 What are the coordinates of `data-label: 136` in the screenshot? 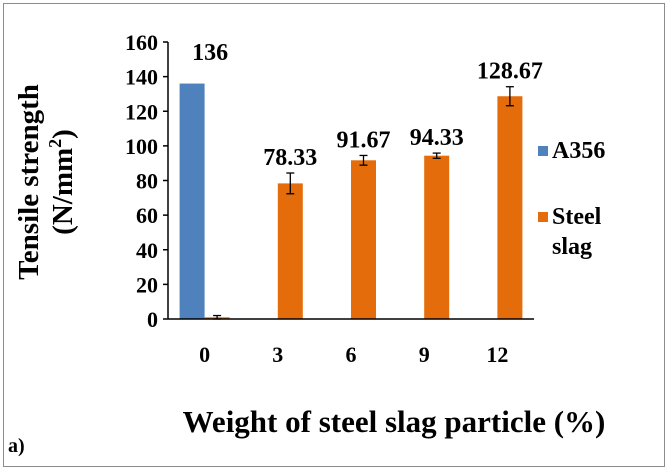 It's located at (210, 53).